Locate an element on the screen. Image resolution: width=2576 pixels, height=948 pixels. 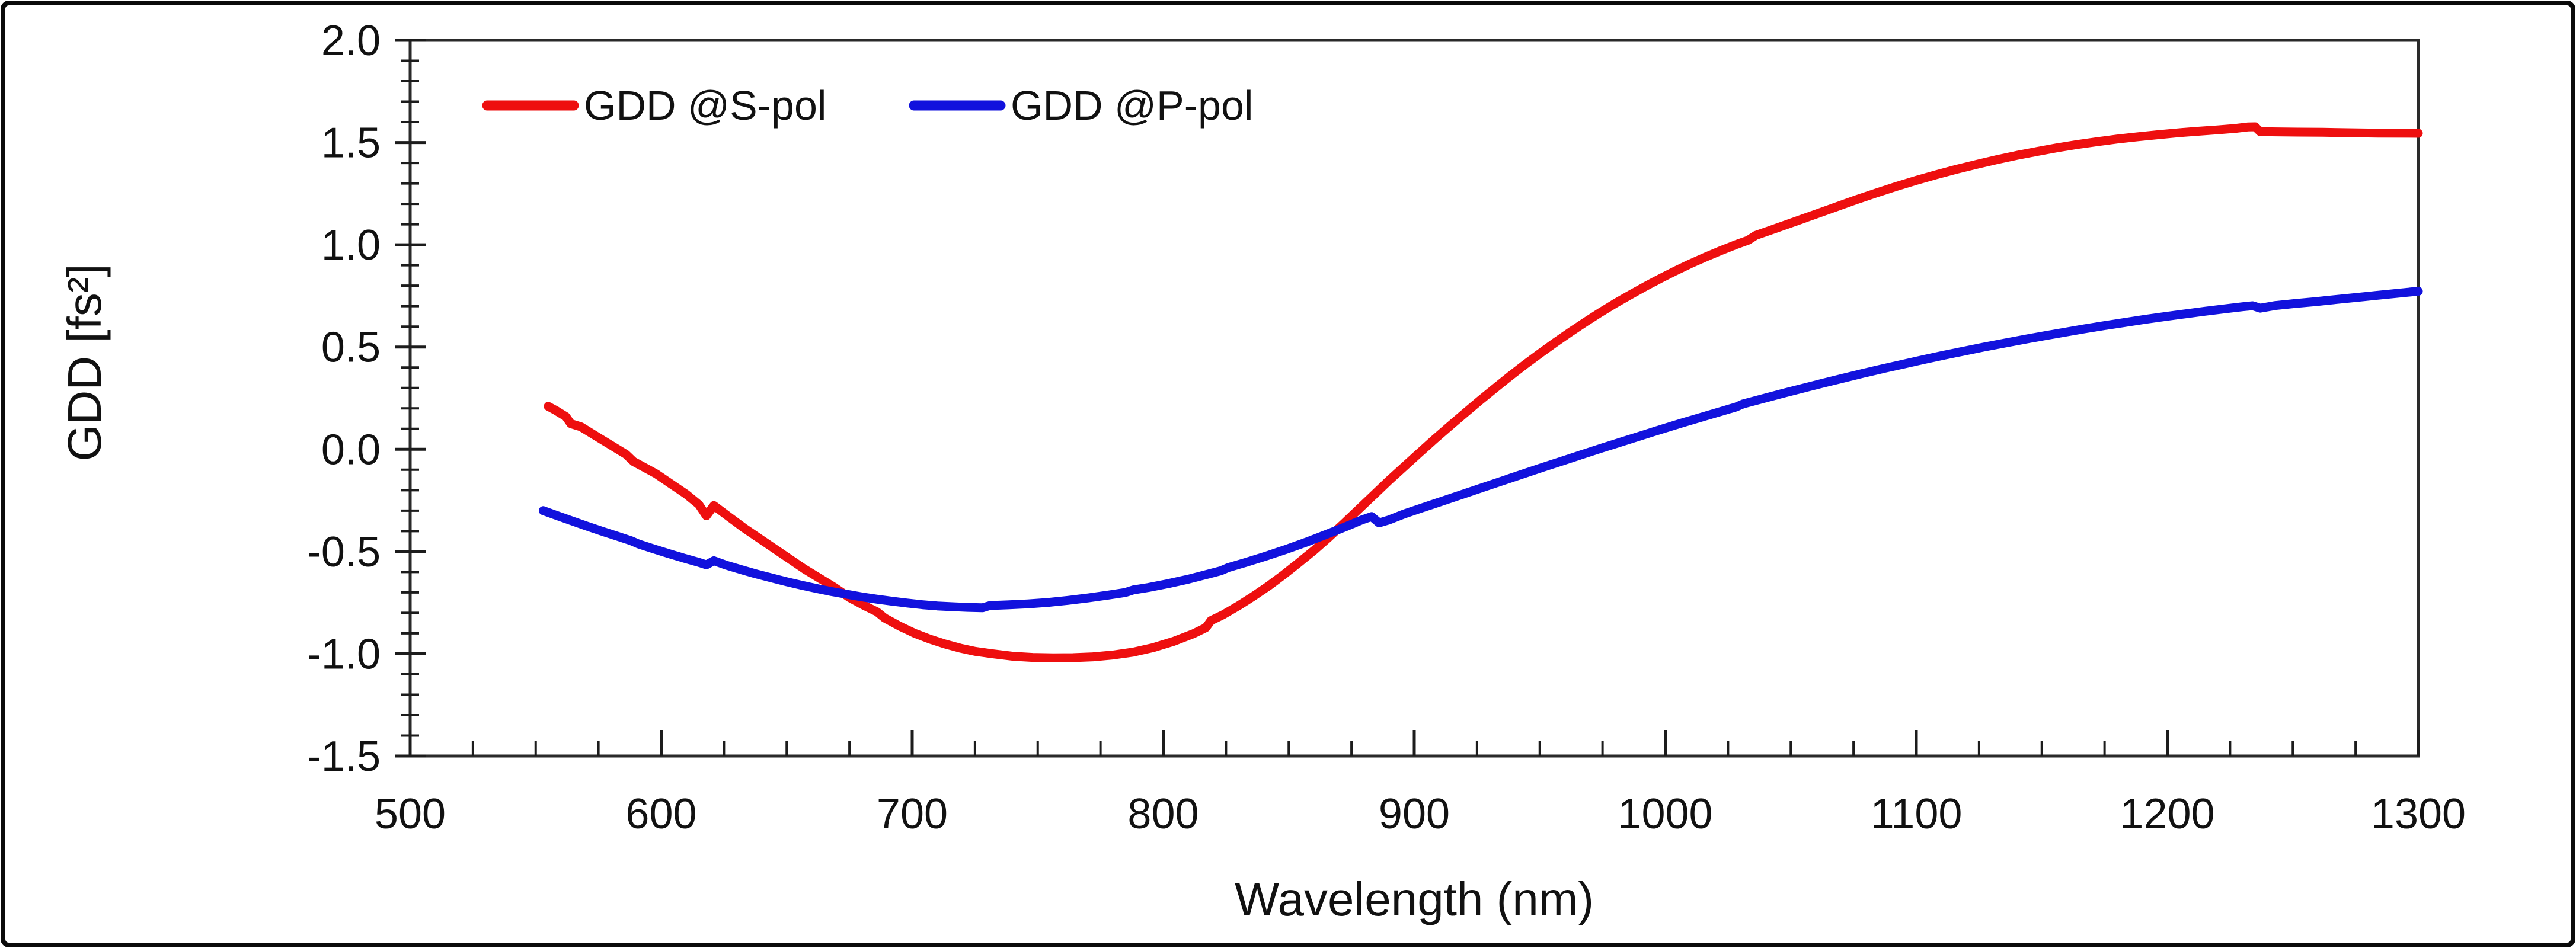
x-tick-label: 900 is located at coordinates (1414, 814).